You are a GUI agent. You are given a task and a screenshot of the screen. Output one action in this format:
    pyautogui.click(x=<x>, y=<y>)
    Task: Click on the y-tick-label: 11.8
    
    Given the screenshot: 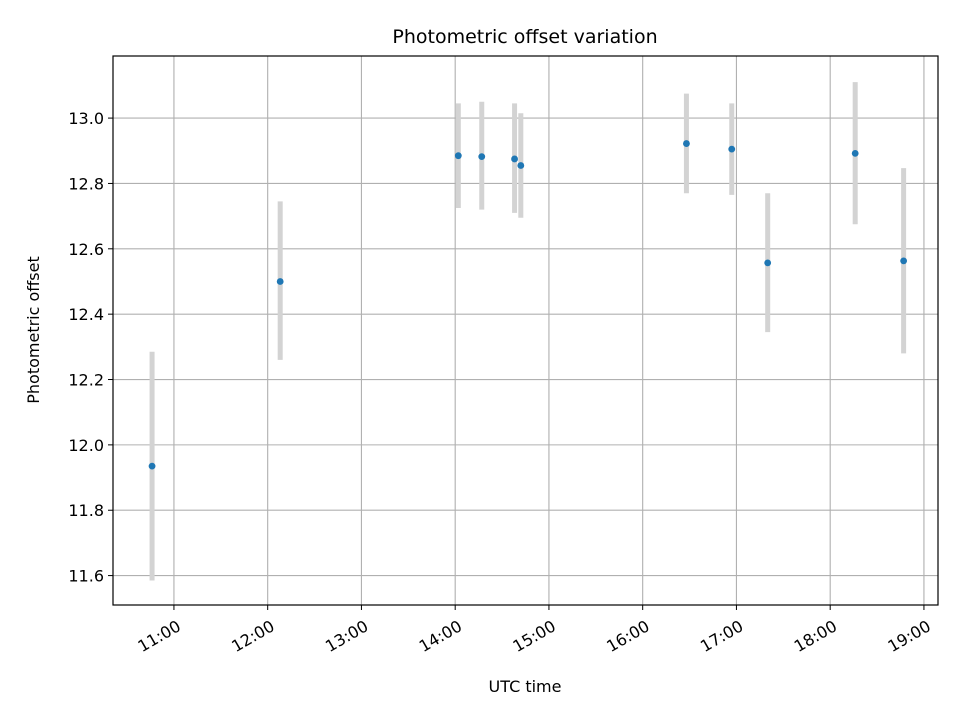 What is the action you would take?
    pyautogui.click(x=86, y=510)
    